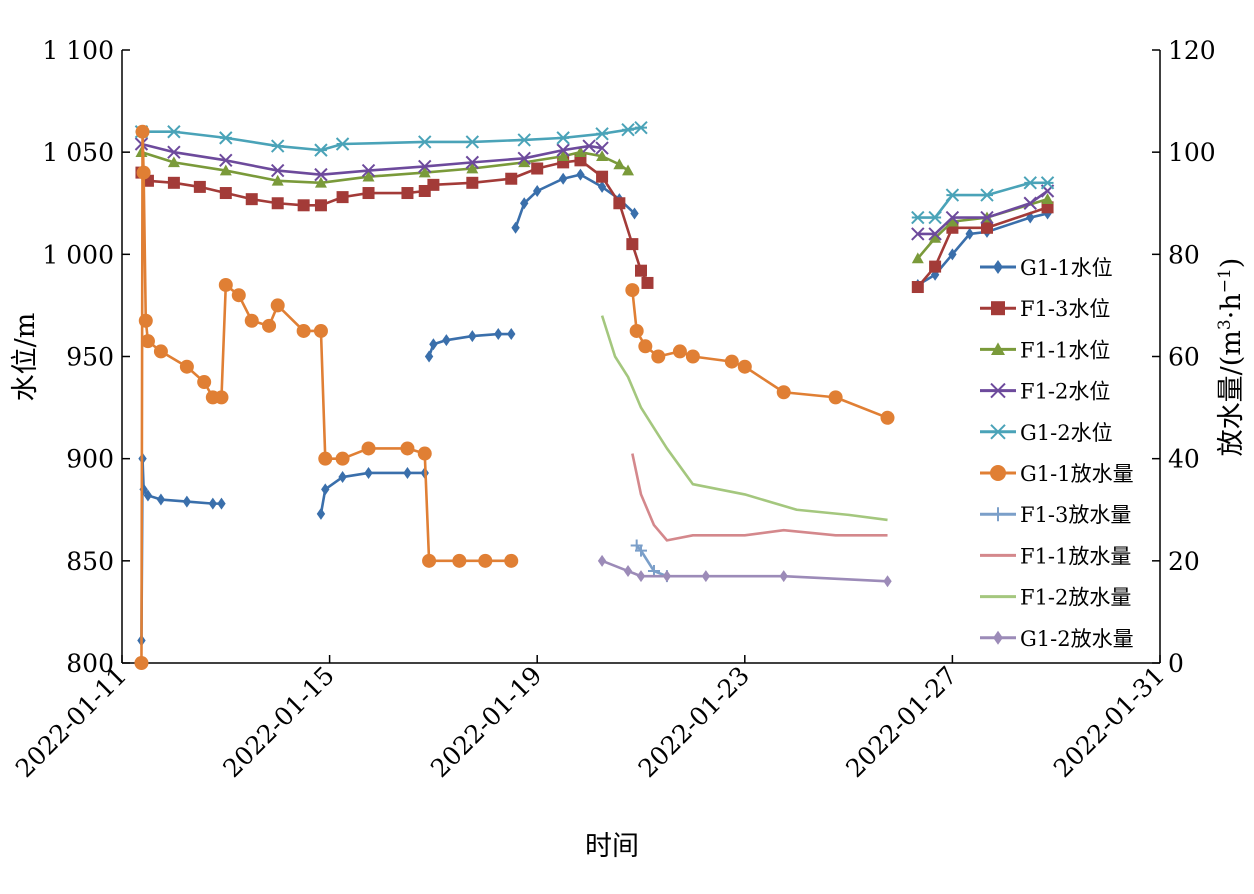 This screenshot has height=894, width=1254. I want to click on legend-item: F1-2放水量, so click(1055, 598).